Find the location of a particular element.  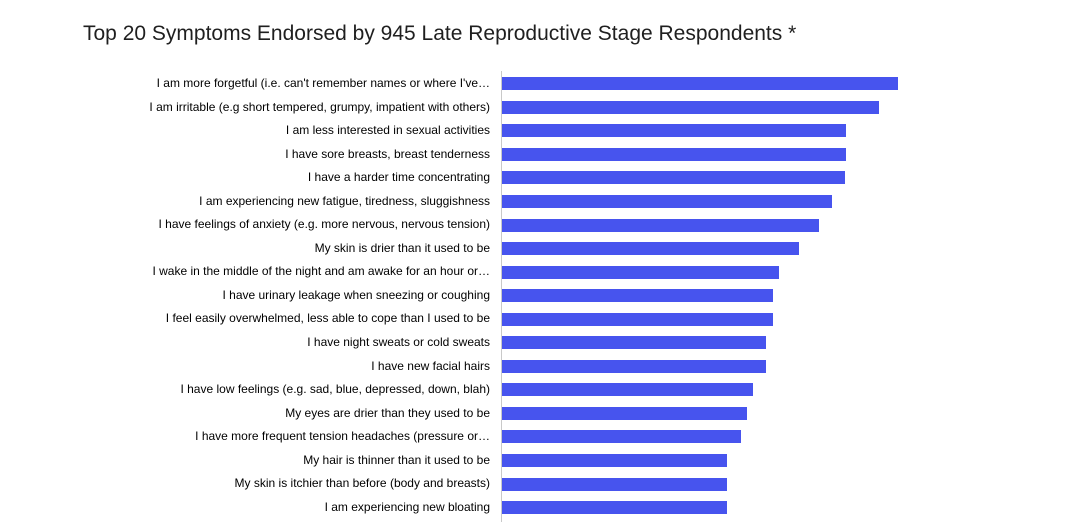

bar-row: My skin is drier than it used to be is located at coordinates (533, 249).